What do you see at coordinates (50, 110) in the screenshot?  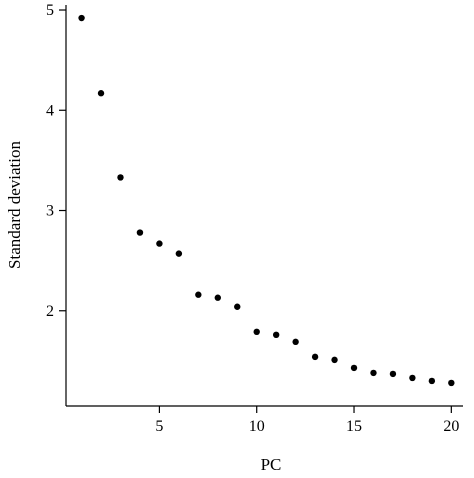 I see `y-tick-label: 4` at bounding box center [50, 110].